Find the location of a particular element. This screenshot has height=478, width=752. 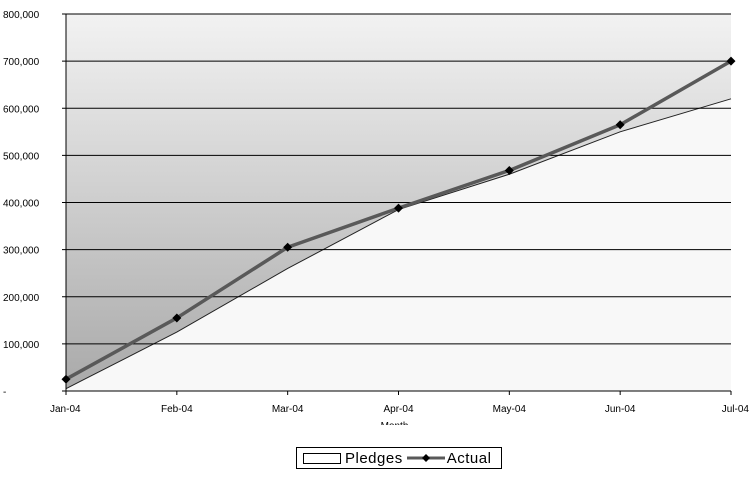

y-tick-label-8: 800,000 is located at coordinates (21, 15).